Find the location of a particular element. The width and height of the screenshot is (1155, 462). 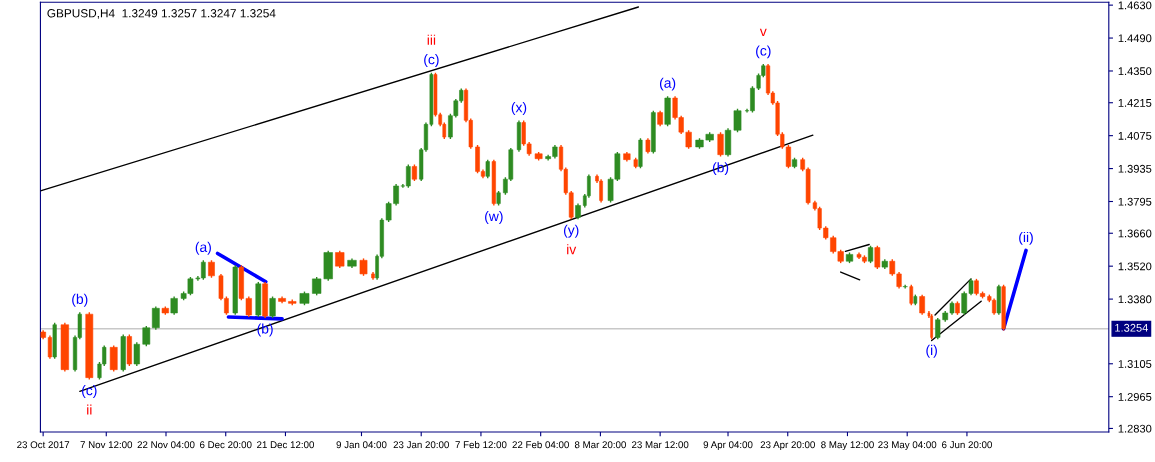

x-tick-label: 9 Apr 04:00 is located at coordinates (728, 446).